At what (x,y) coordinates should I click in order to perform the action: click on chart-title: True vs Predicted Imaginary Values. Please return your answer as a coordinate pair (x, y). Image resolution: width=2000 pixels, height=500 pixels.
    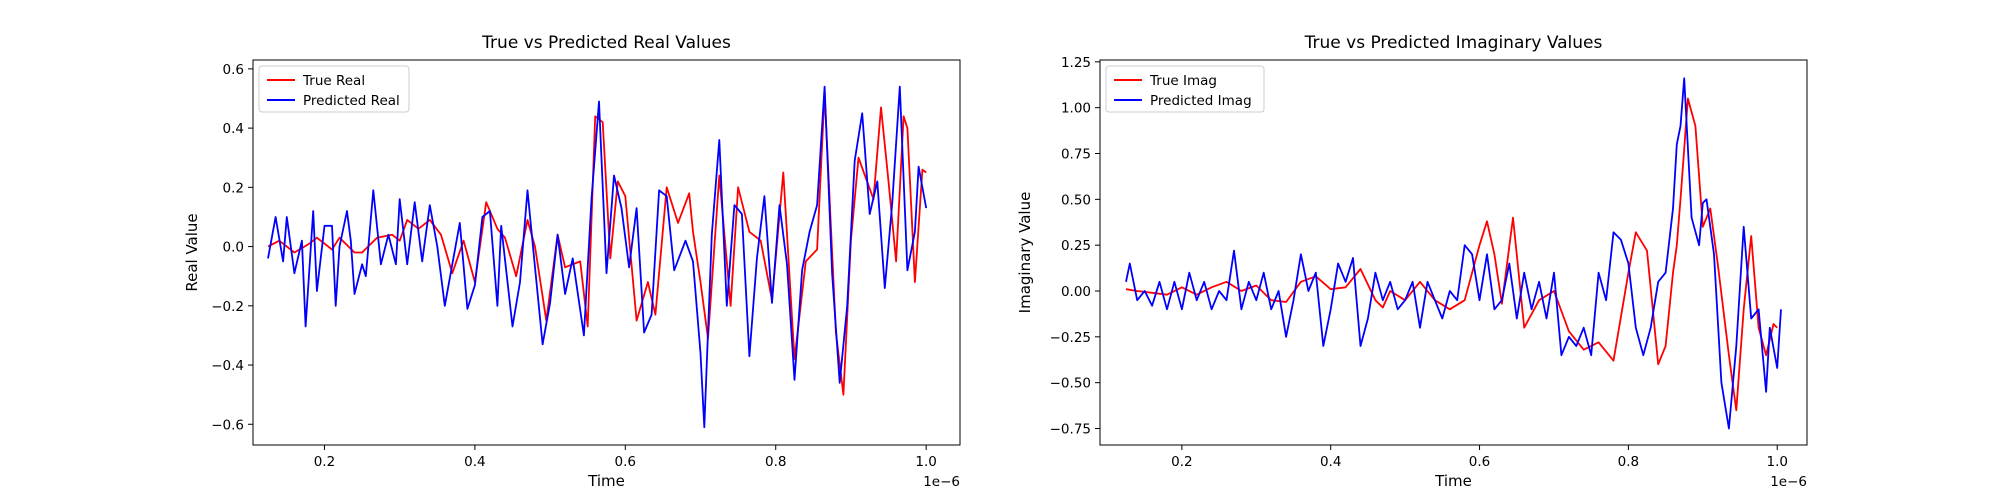
    Looking at the image, I should click on (1453, 43).